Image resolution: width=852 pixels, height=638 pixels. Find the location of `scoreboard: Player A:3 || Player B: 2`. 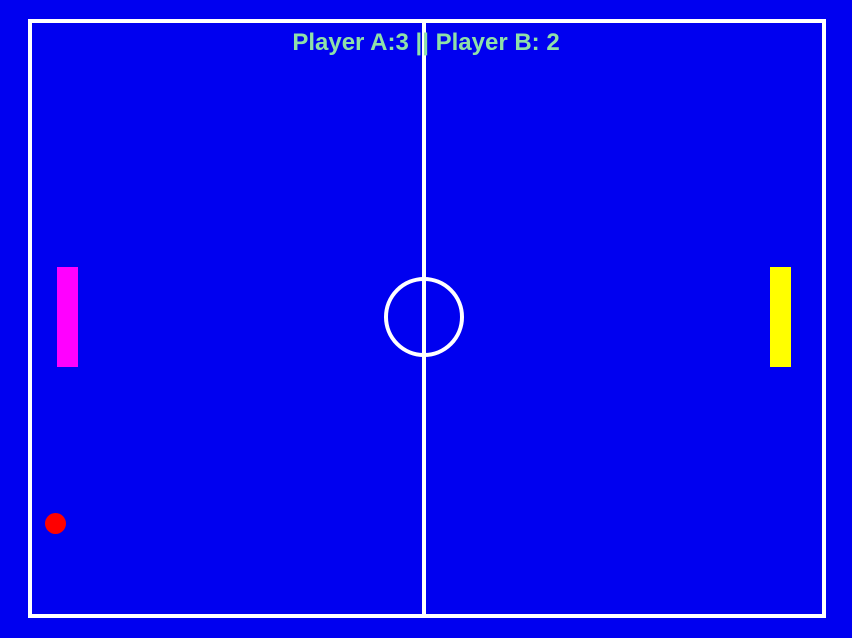

scoreboard: Player A:3 || Player B: 2 is located at coordinates (426, 42).